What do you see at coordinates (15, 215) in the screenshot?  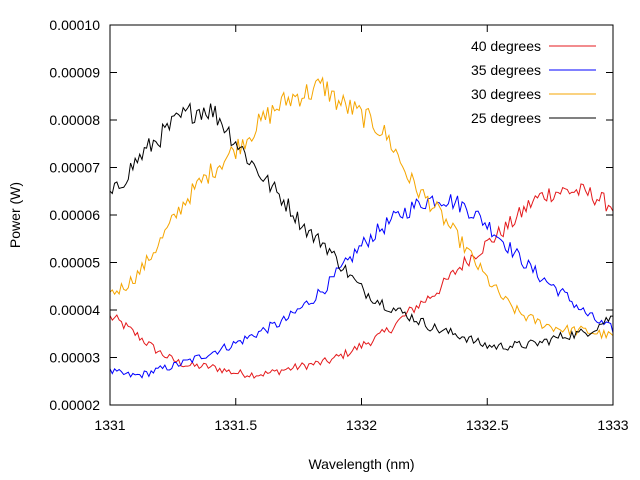 I see `y-axis-title: Power (W)` at bounding box center [15, 215].